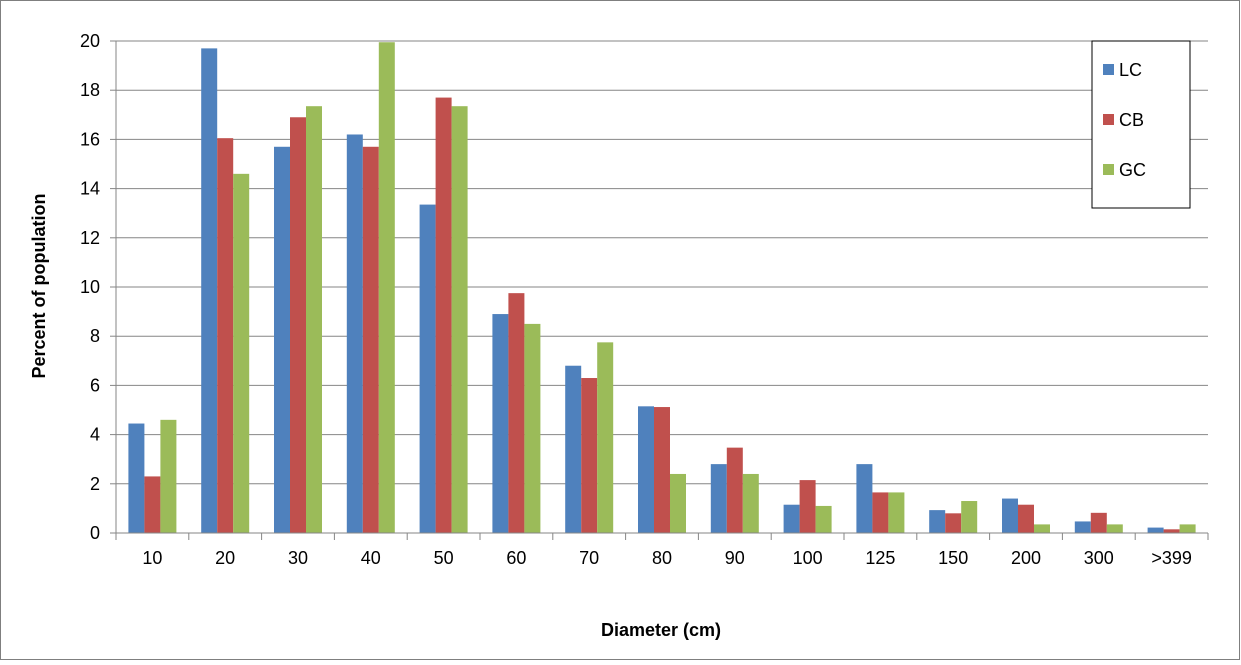 The width and height of the screenshot is (1241, 665). Describe the element at coordinates (444, 558) in the screenshot. I see `x-tick-label: 50` at that location.